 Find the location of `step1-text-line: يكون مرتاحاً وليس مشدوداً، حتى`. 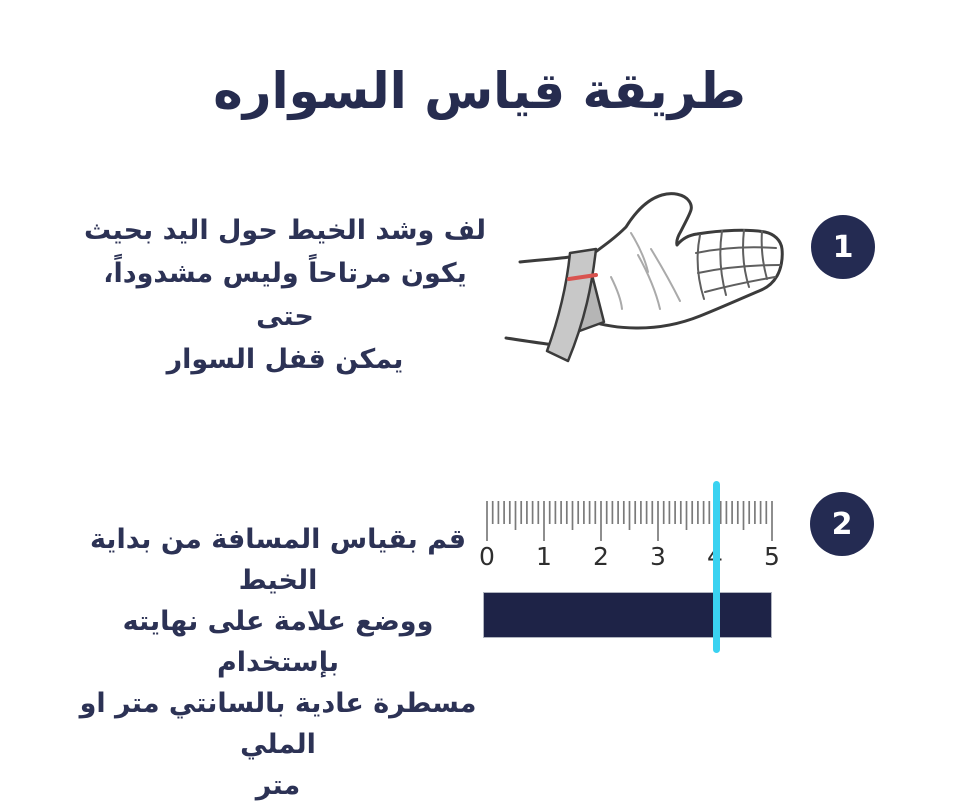

step1-text-line: يكون مرتاحاً وليس مشدوداً، حتى is located at coordinates (285, 295).